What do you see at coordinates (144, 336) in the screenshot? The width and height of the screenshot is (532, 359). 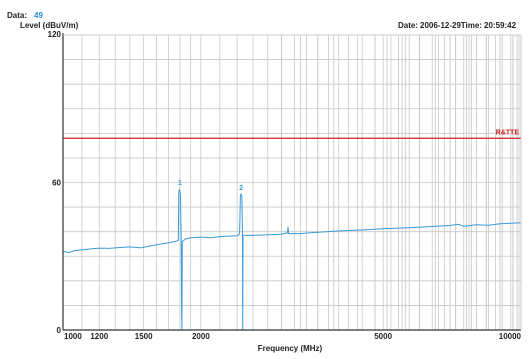 I see `x-tick-label: 1500` at bounding box center [144, 336].